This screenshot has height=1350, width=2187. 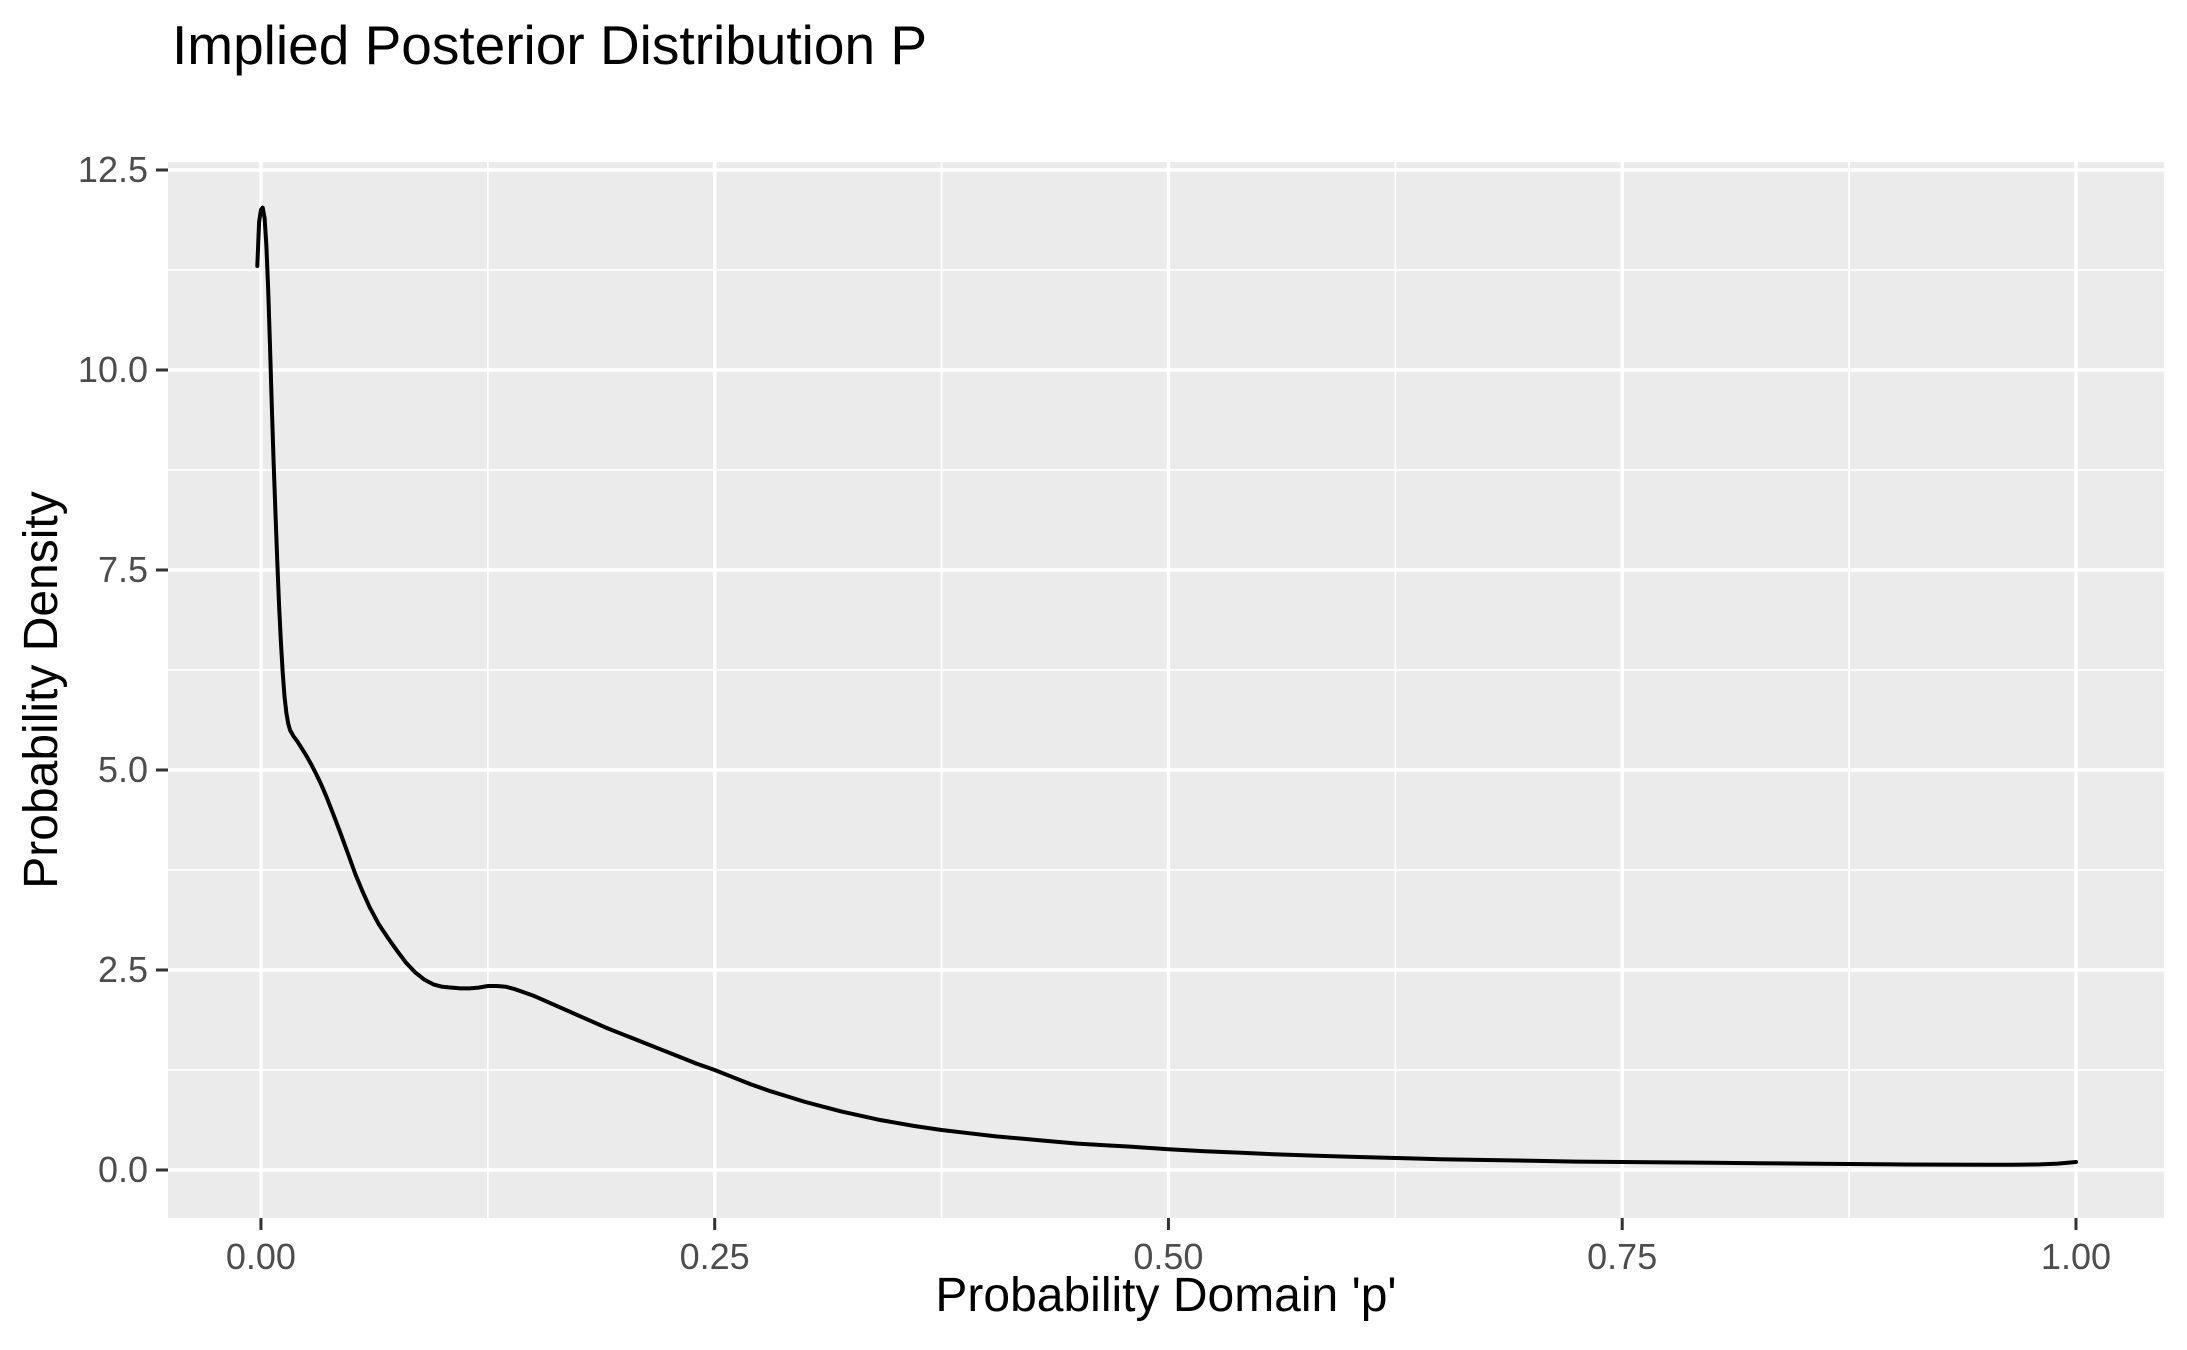 I want to click on x-axis-title: Probability Domain 'p', so click(x=1166, y=1295).